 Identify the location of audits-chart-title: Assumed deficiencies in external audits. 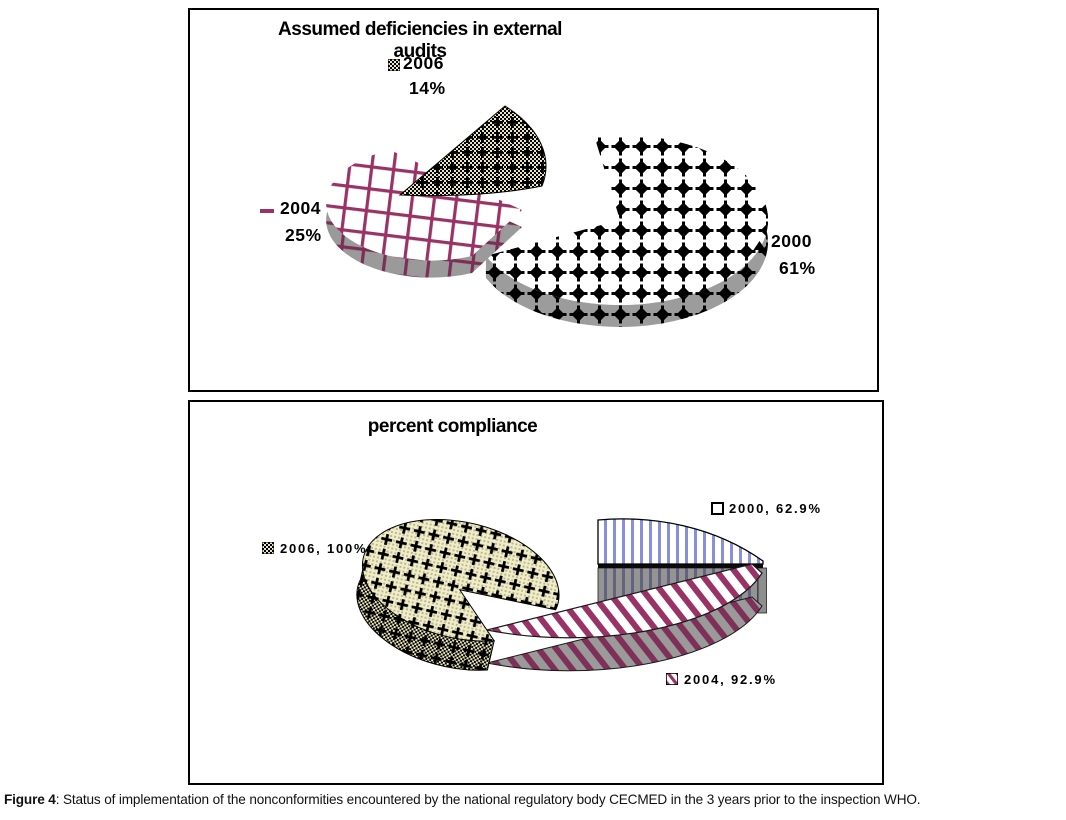
(420, 40).